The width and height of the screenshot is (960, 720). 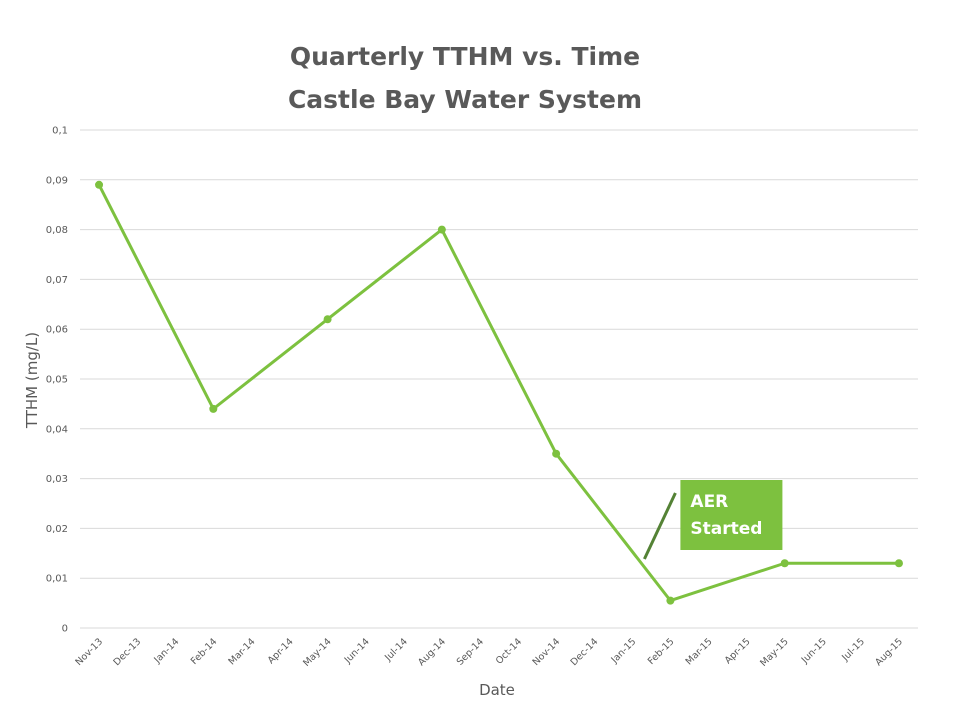 What do you see at coordinates (509, 651) in the screenshot?
I see `x-tick-label: Oct-14` at bounding box center [509, 651].